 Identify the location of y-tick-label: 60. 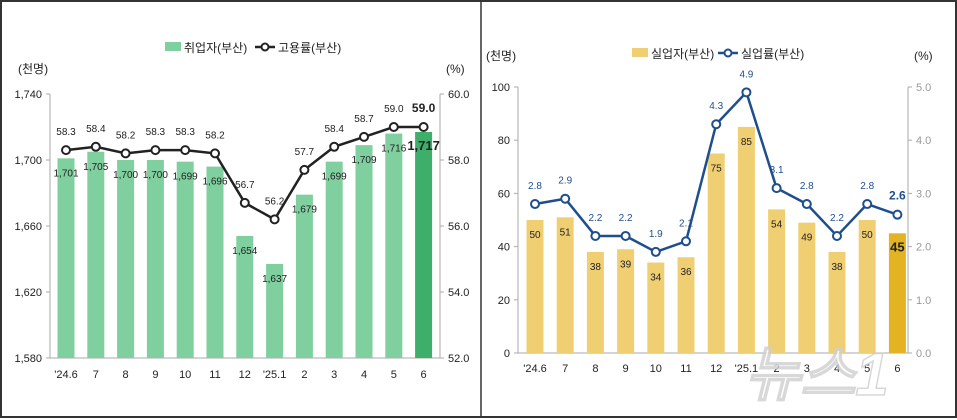
(504, 194).